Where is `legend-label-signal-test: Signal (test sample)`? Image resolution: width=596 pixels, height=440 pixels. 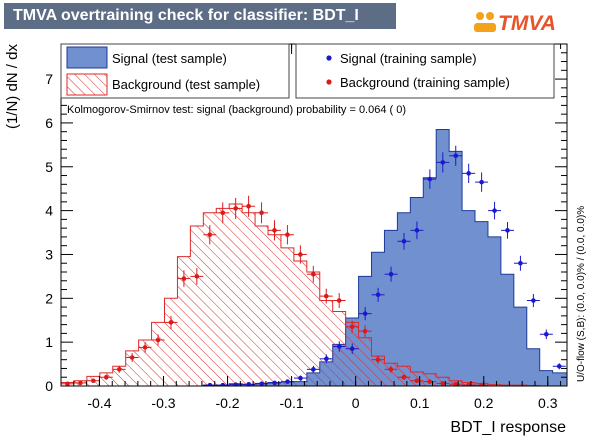 legend-label-signal-test: Signal (test sample) is located at coordinates (169, 58).